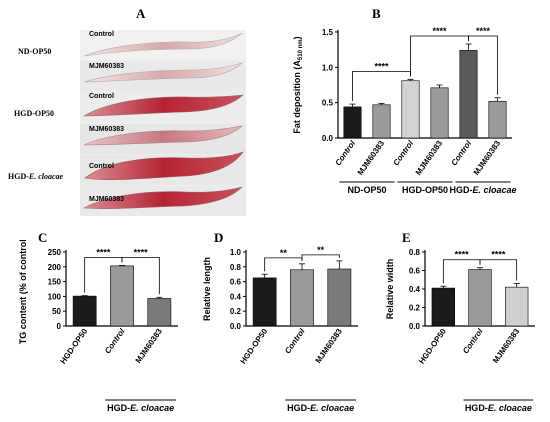  What do you see at coordinates (55, 296) in the screenshot?
I see `y-tick-label: 100` at bounding box center [55, 296].